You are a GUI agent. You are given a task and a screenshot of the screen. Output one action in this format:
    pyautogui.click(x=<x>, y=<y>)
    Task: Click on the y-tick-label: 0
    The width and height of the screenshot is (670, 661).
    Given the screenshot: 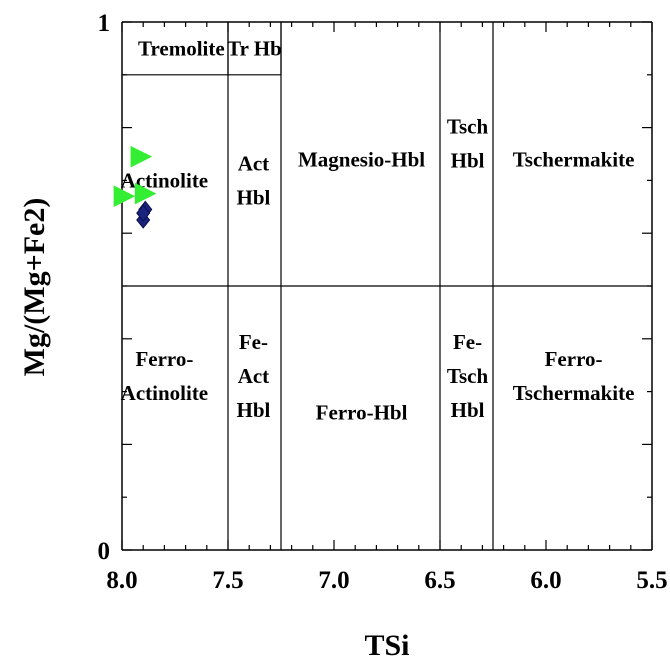 What is the action you would take?
    pyautogui.click(x=104, y=551)
    